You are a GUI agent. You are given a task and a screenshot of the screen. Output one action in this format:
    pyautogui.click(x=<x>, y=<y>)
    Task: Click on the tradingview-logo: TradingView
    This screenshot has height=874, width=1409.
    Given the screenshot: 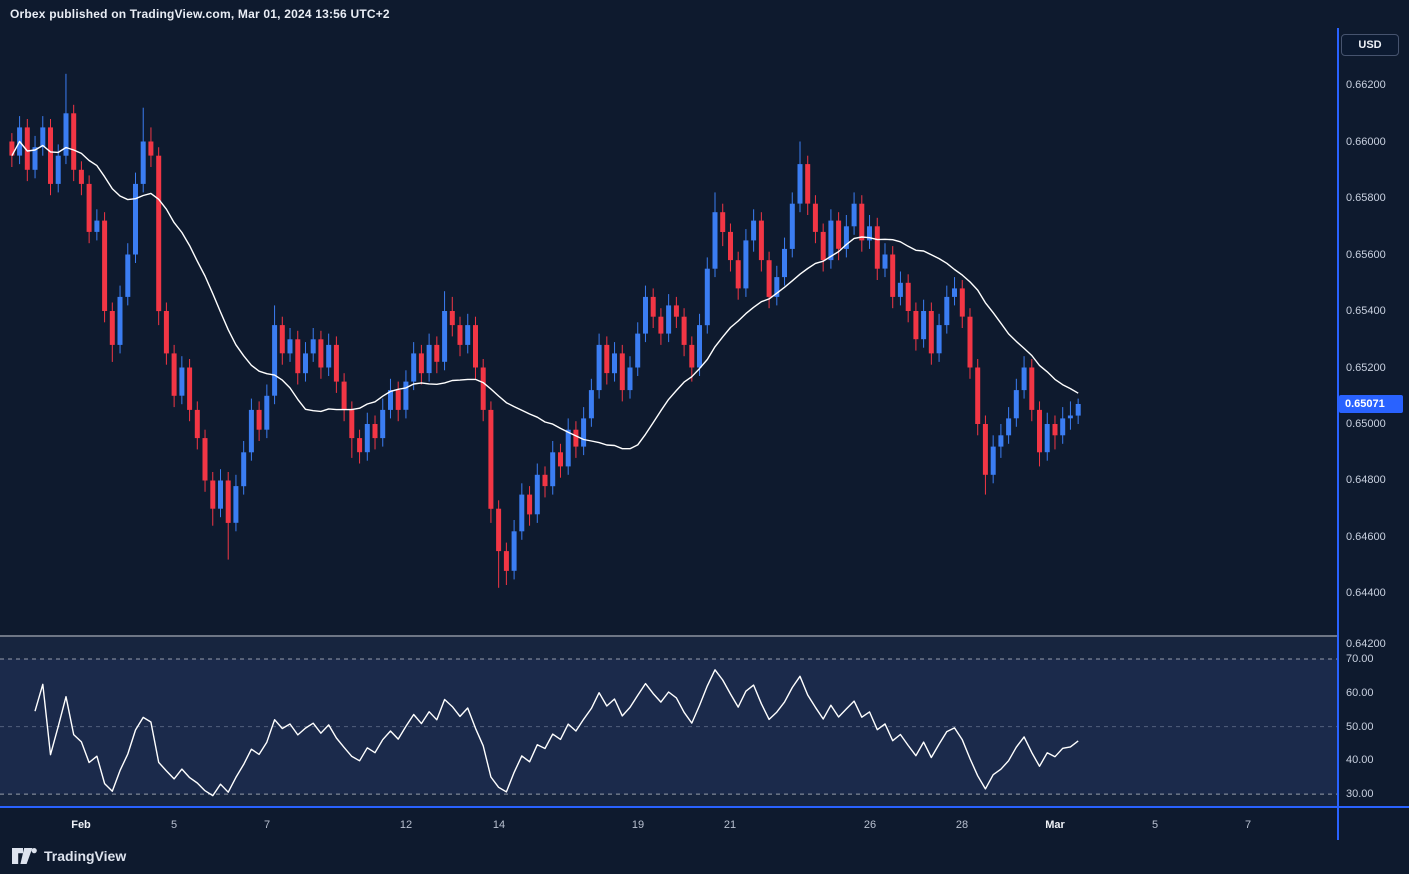 What is the action you would take?
    pyautogui.click(x=69, y=856)
    